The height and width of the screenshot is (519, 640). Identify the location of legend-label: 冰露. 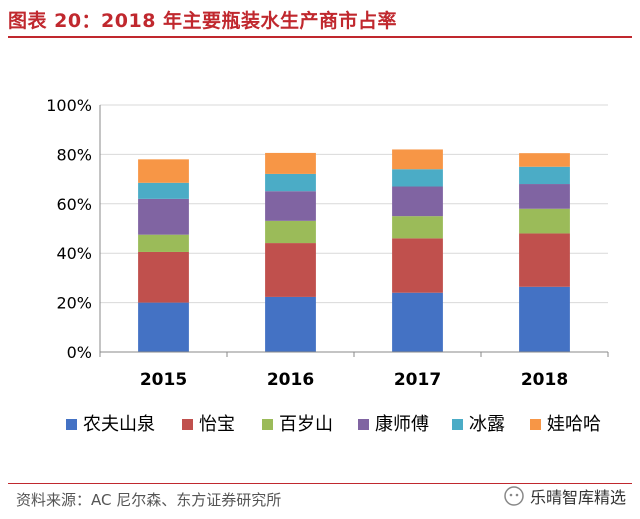
(487, 424).